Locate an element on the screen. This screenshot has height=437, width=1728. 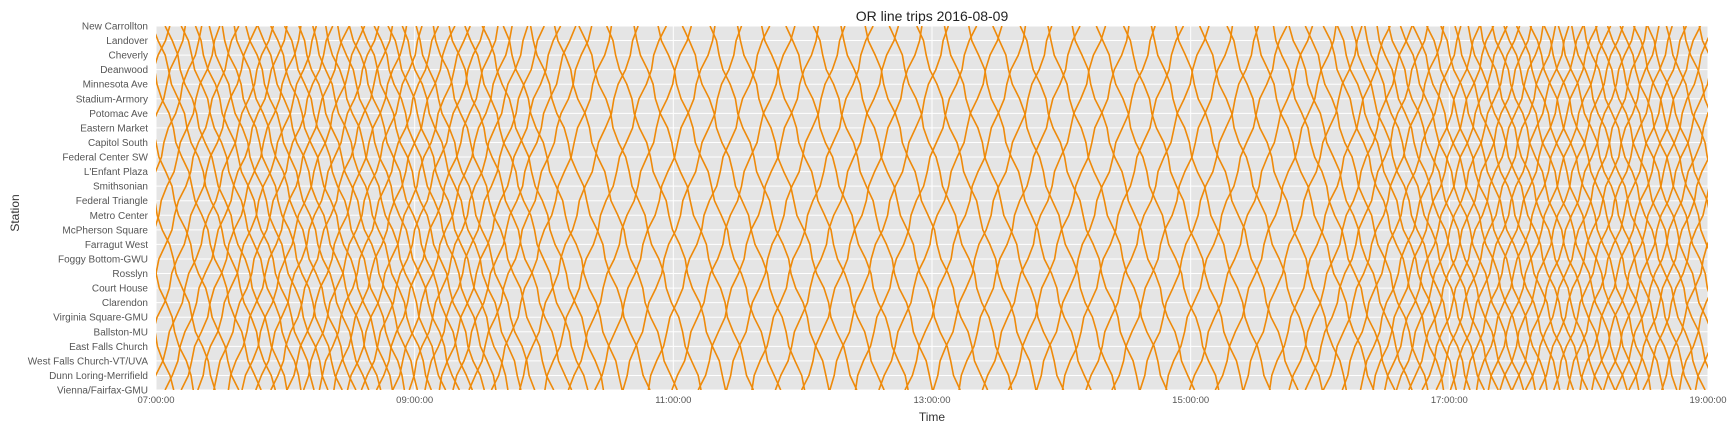
y-tick-label: Federal Triangle is located at coordinates (112, 201).